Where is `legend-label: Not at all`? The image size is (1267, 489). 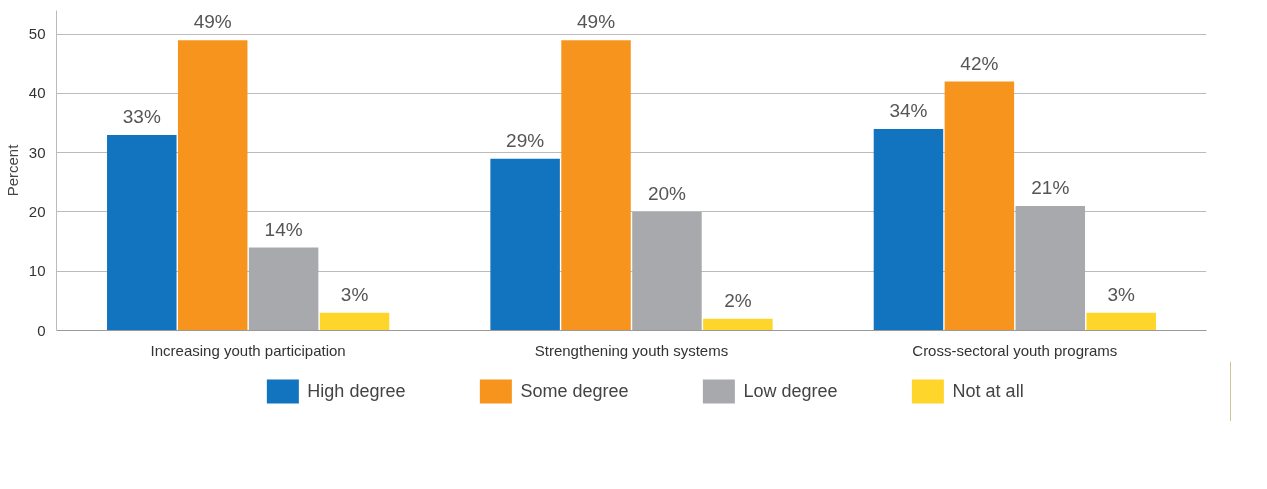 legend-label: Not at all is located at coordinates (988, 391).